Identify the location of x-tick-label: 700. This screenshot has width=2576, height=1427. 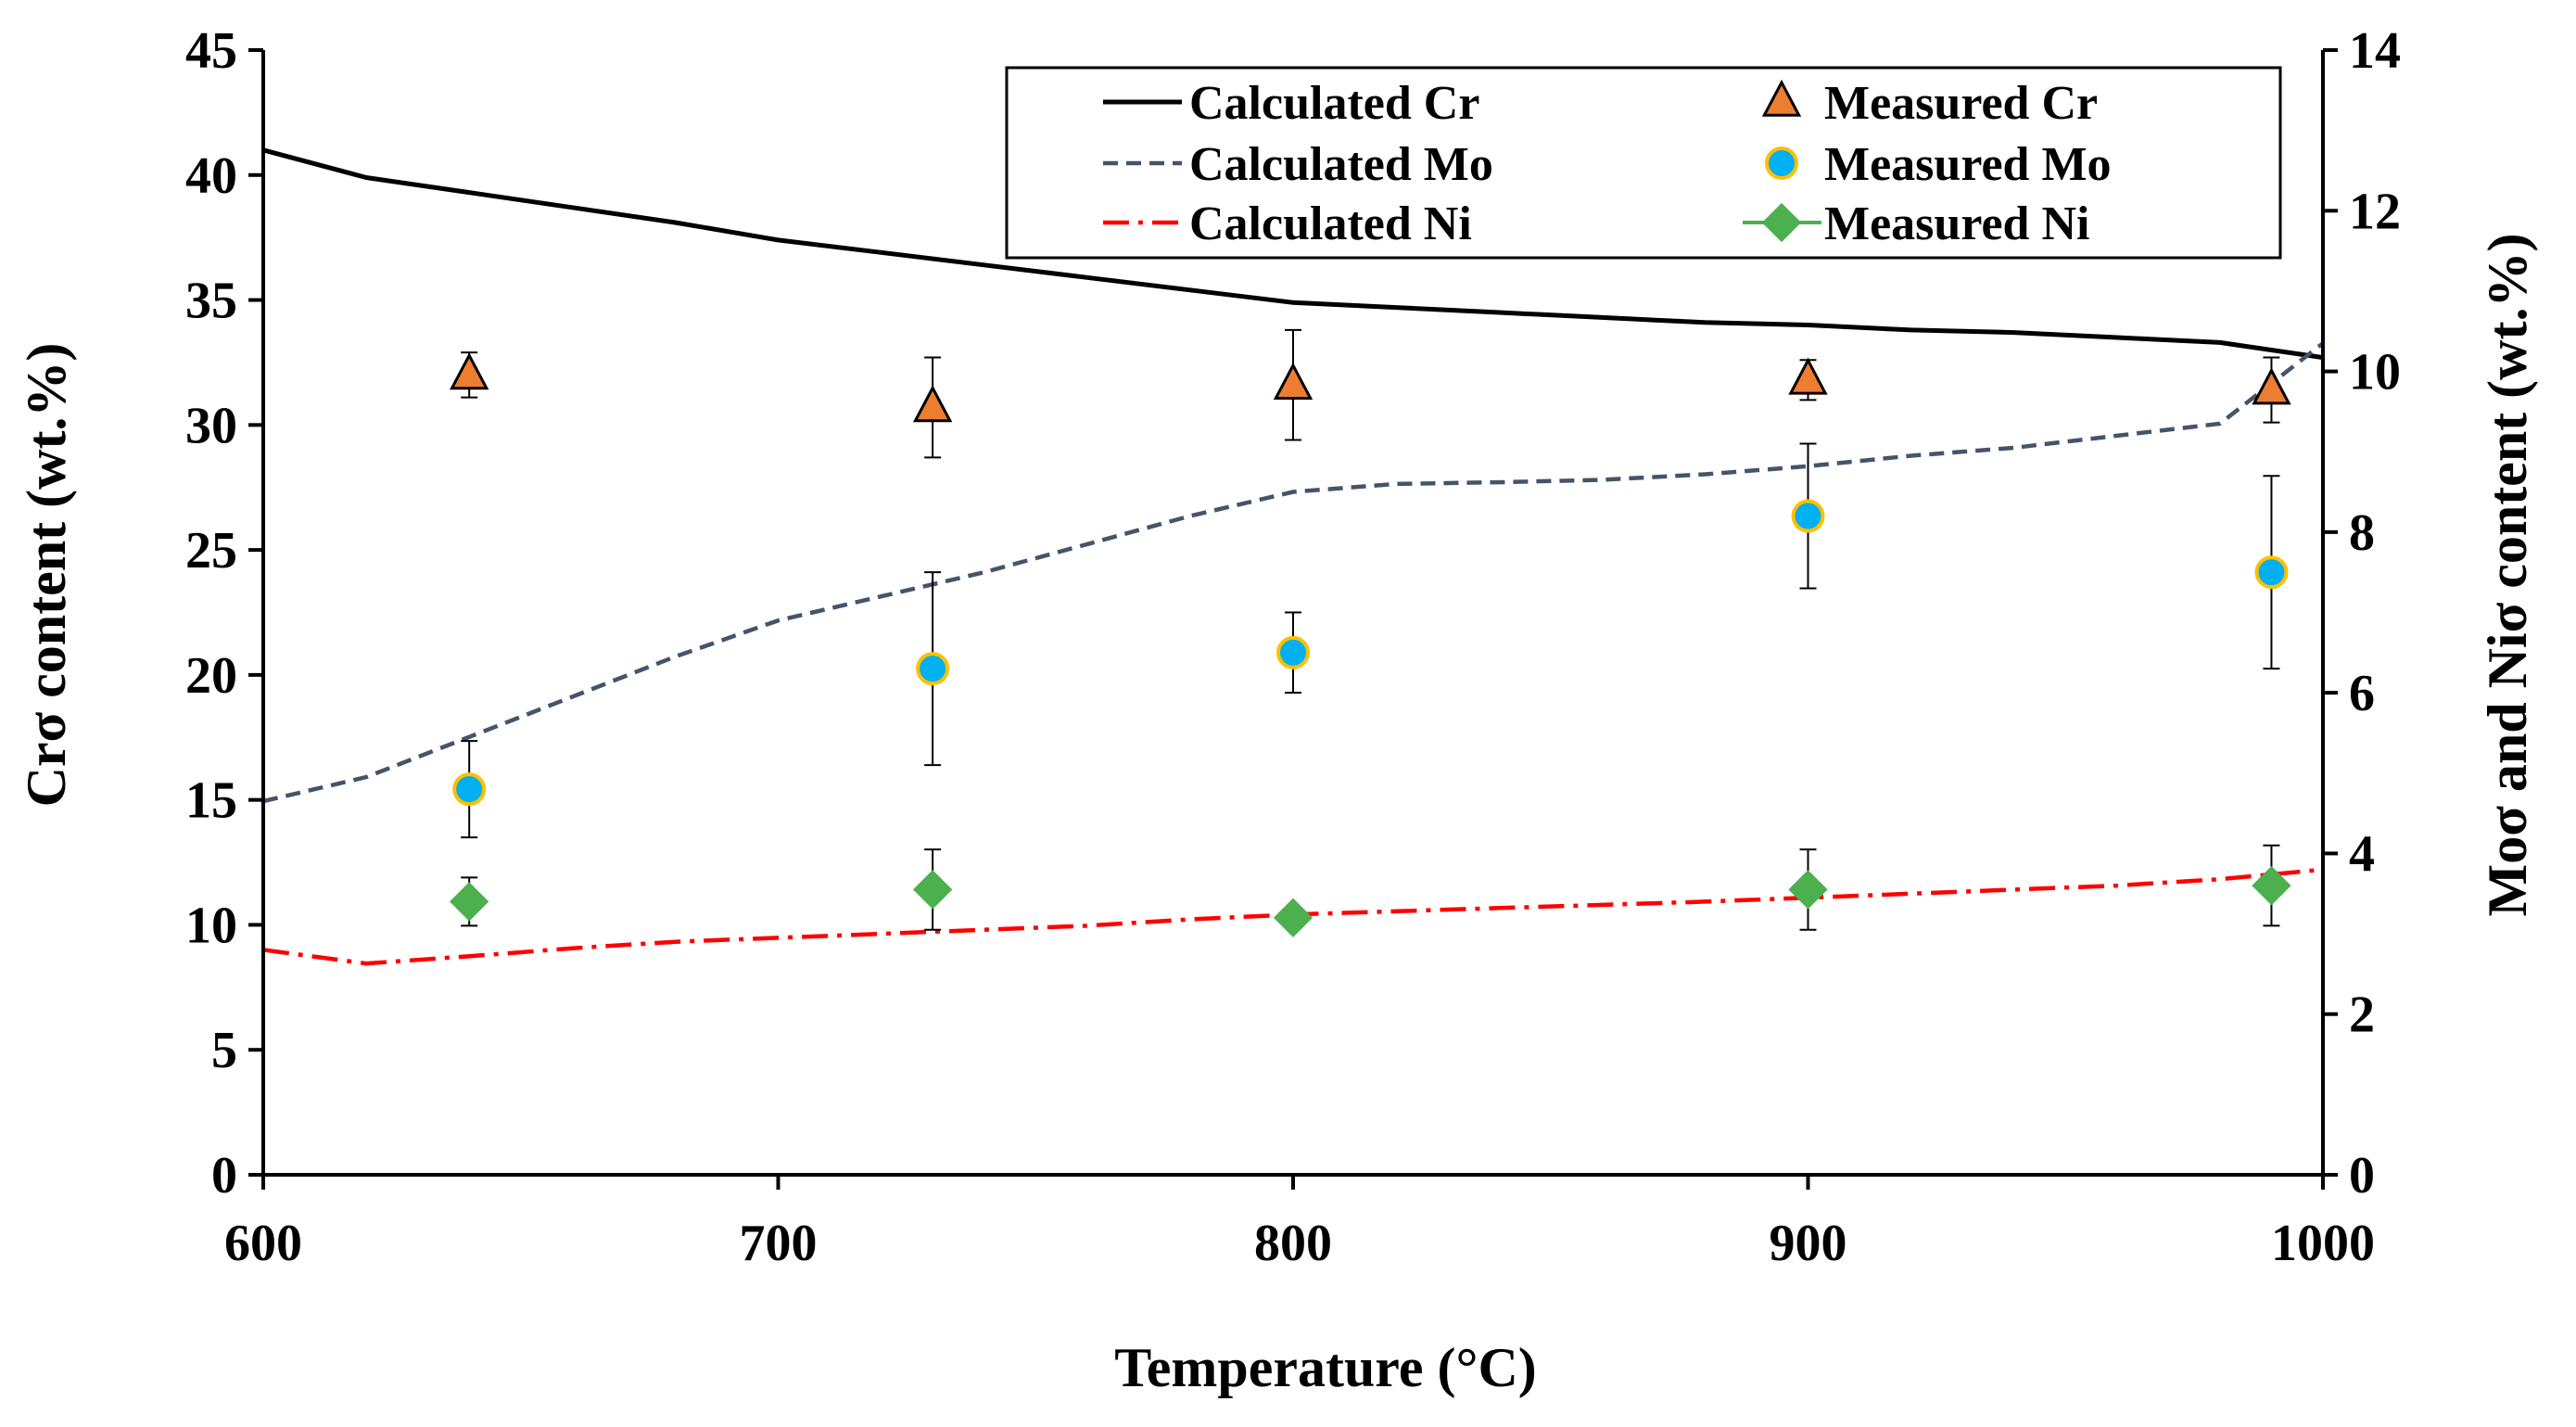
(779, 1243).